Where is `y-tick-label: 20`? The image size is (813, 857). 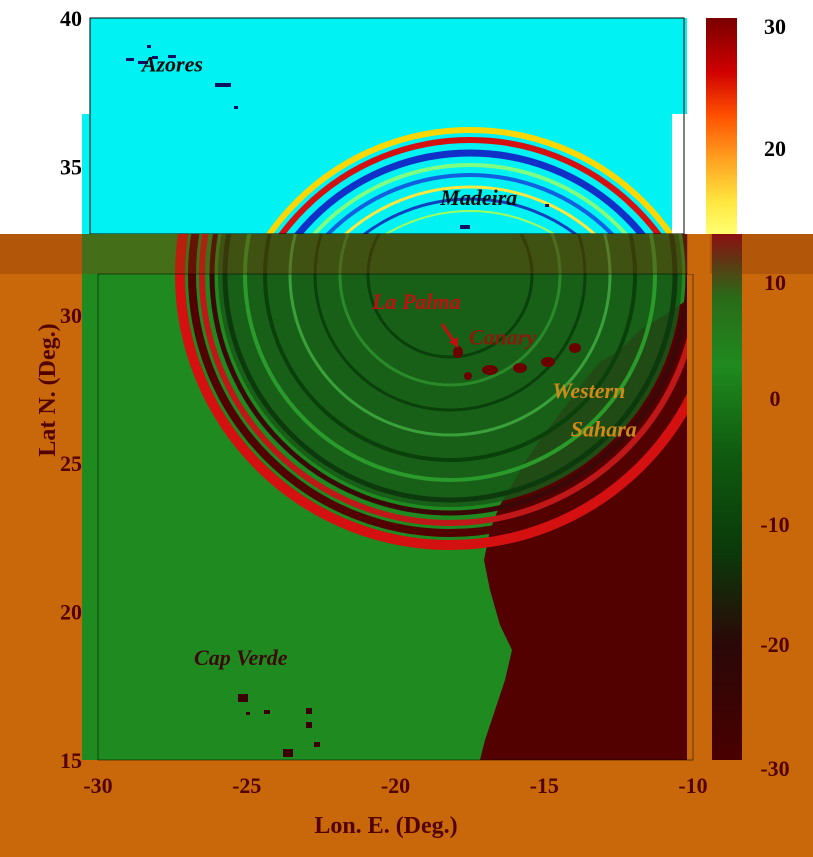 y-tick-label: 20 is located at coordinates (71, 612).